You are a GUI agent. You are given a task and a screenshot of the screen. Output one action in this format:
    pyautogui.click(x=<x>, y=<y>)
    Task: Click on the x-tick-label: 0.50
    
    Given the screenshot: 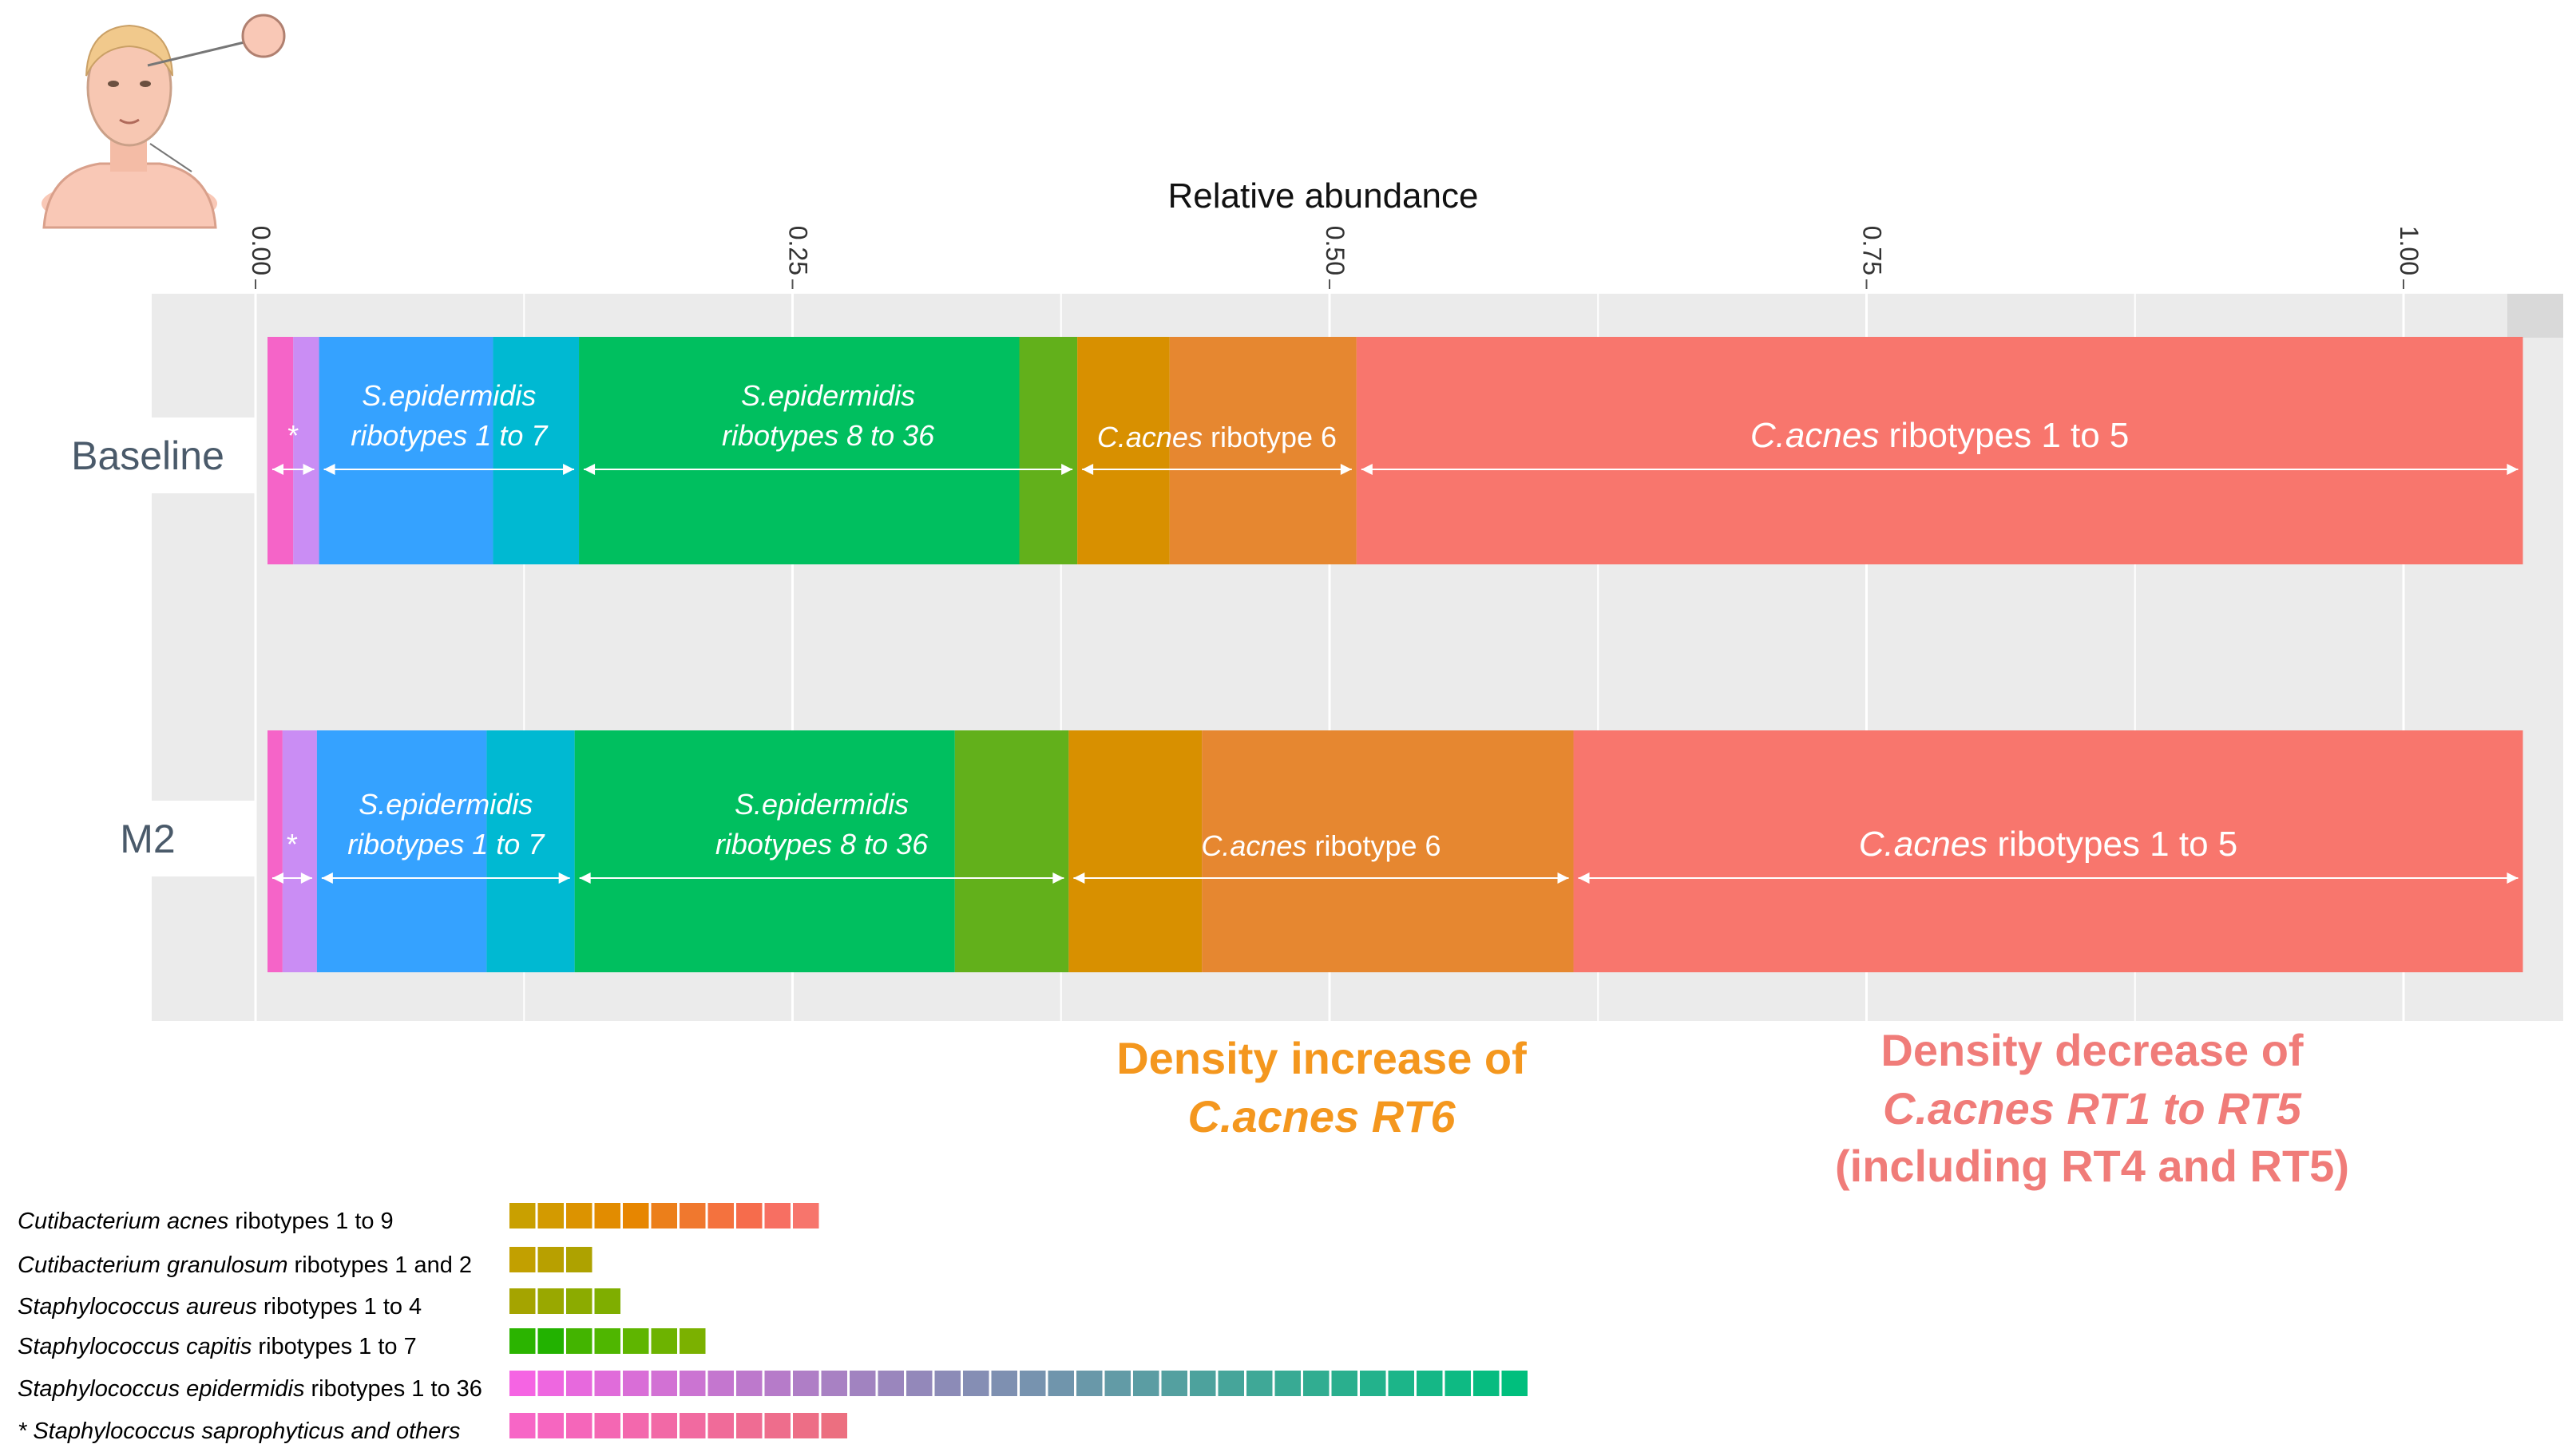 What is the action you would take?
    pyautogui.click(x=1335, y=250)
    